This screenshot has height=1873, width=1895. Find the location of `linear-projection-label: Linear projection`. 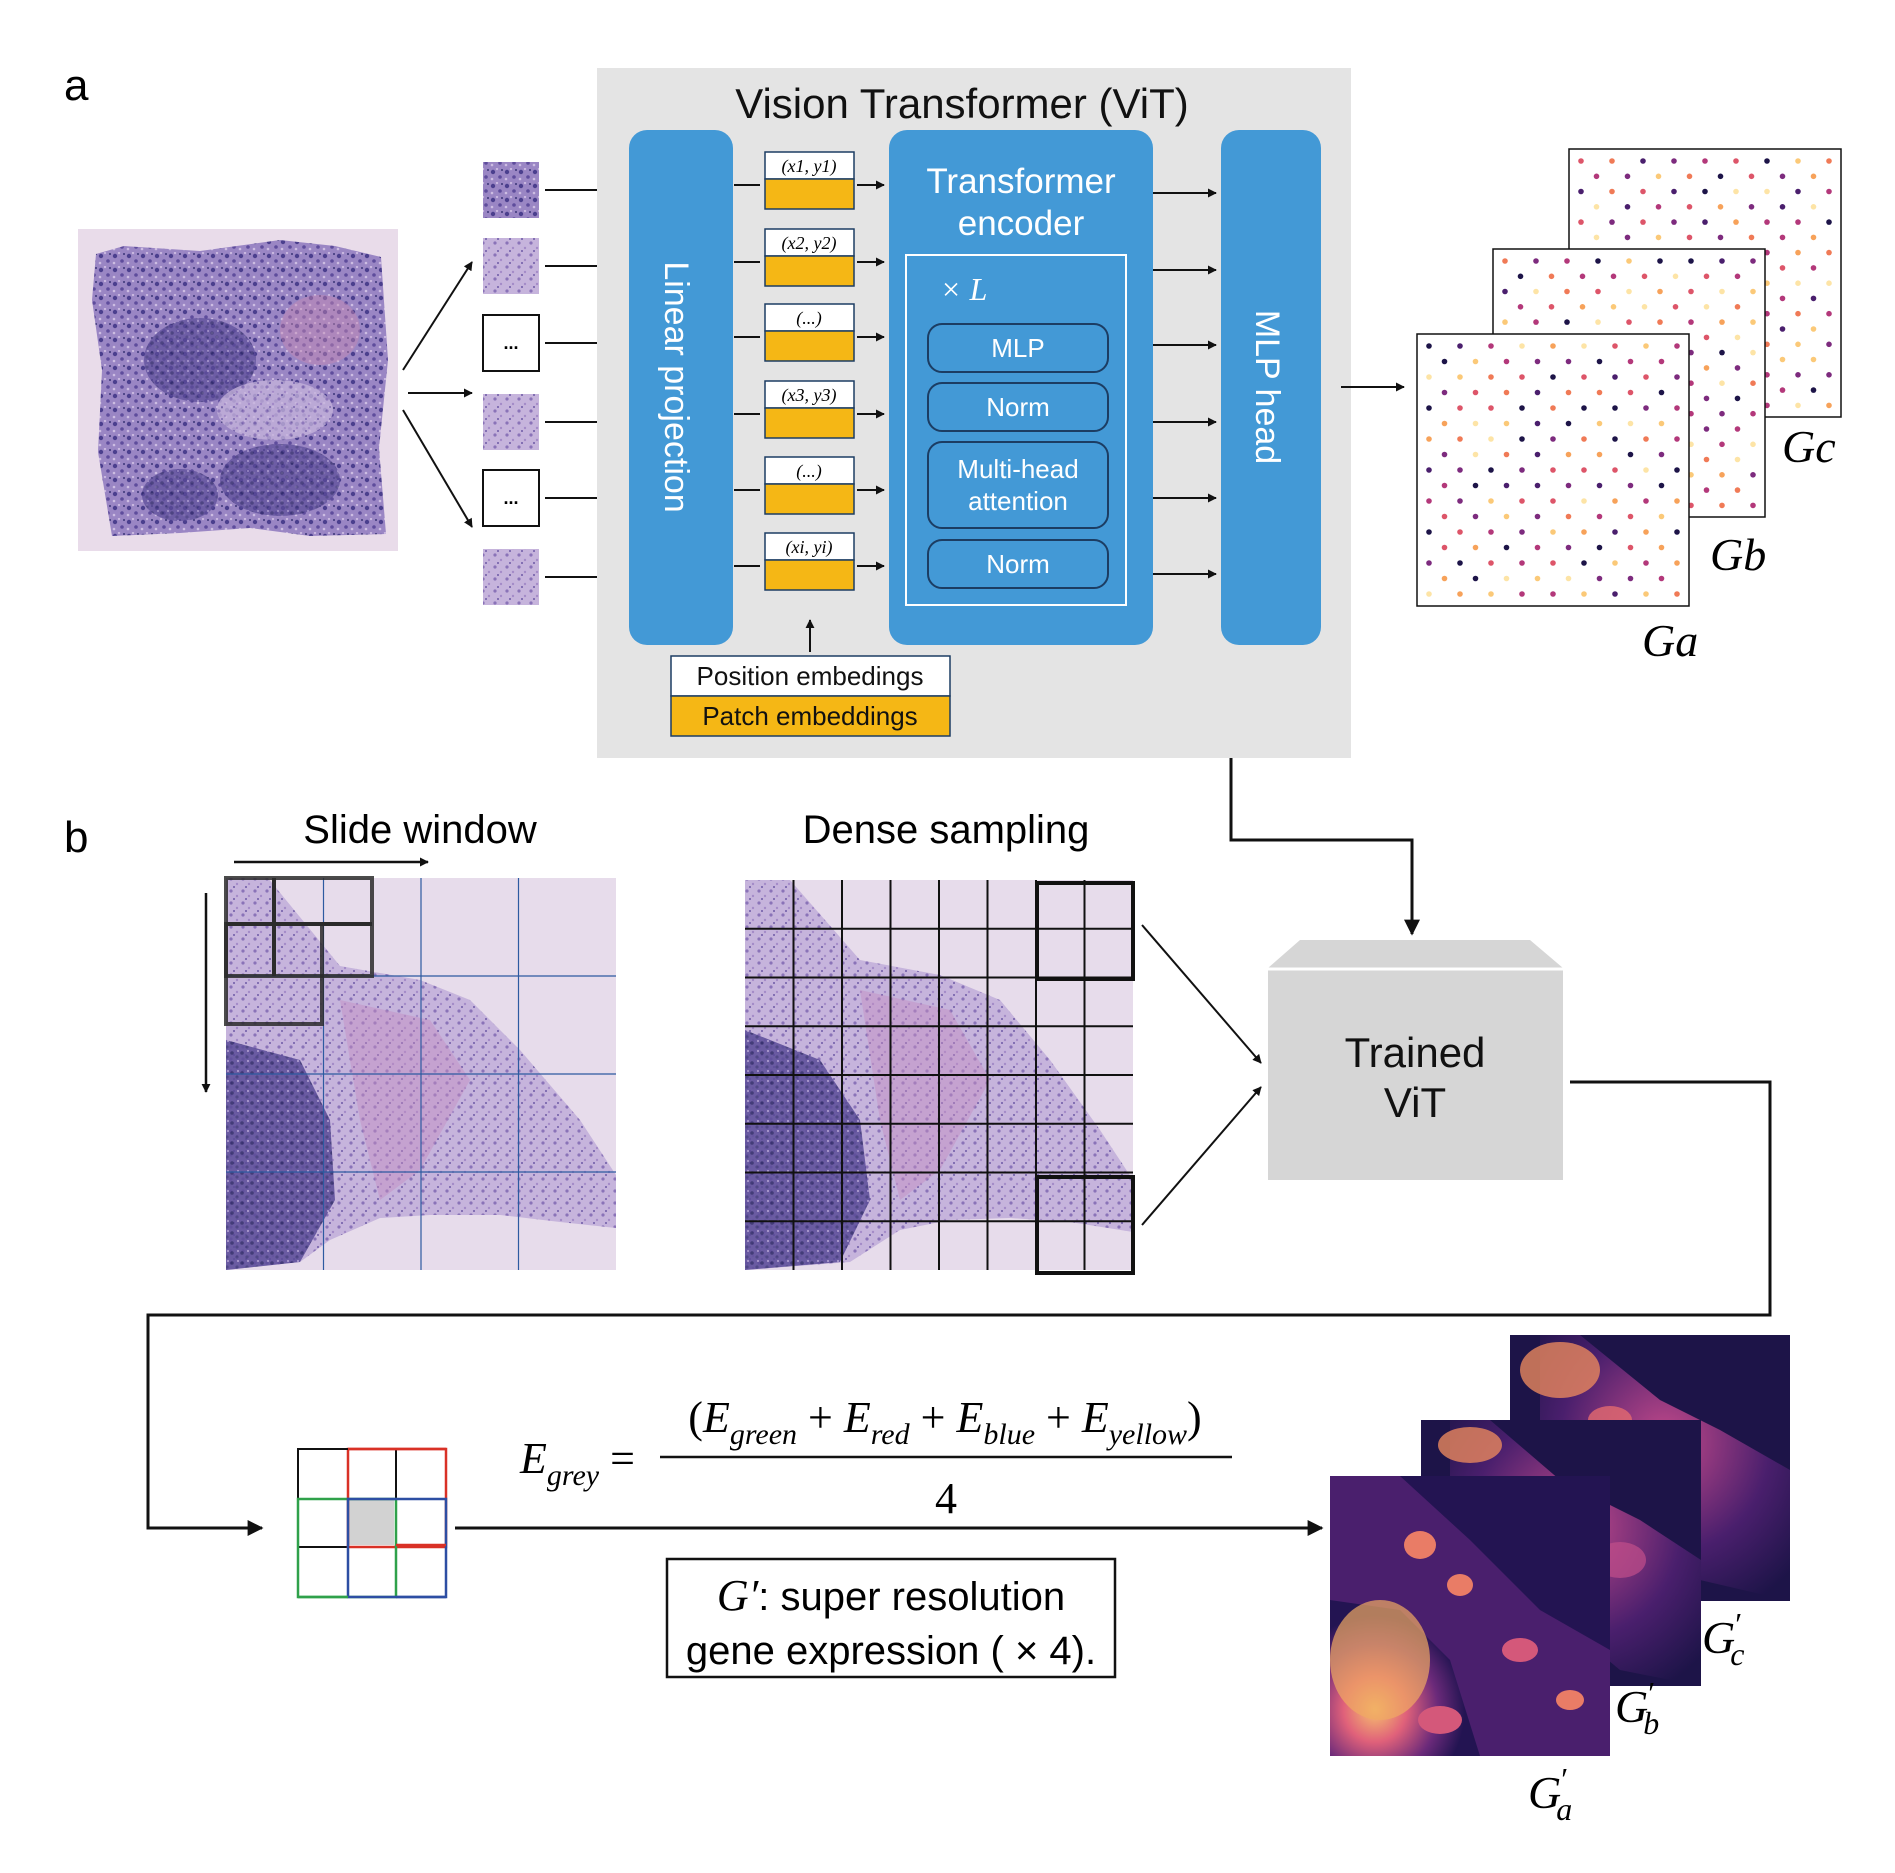

linear-projection-label: Linear projection is located at coordinates (676, 386).